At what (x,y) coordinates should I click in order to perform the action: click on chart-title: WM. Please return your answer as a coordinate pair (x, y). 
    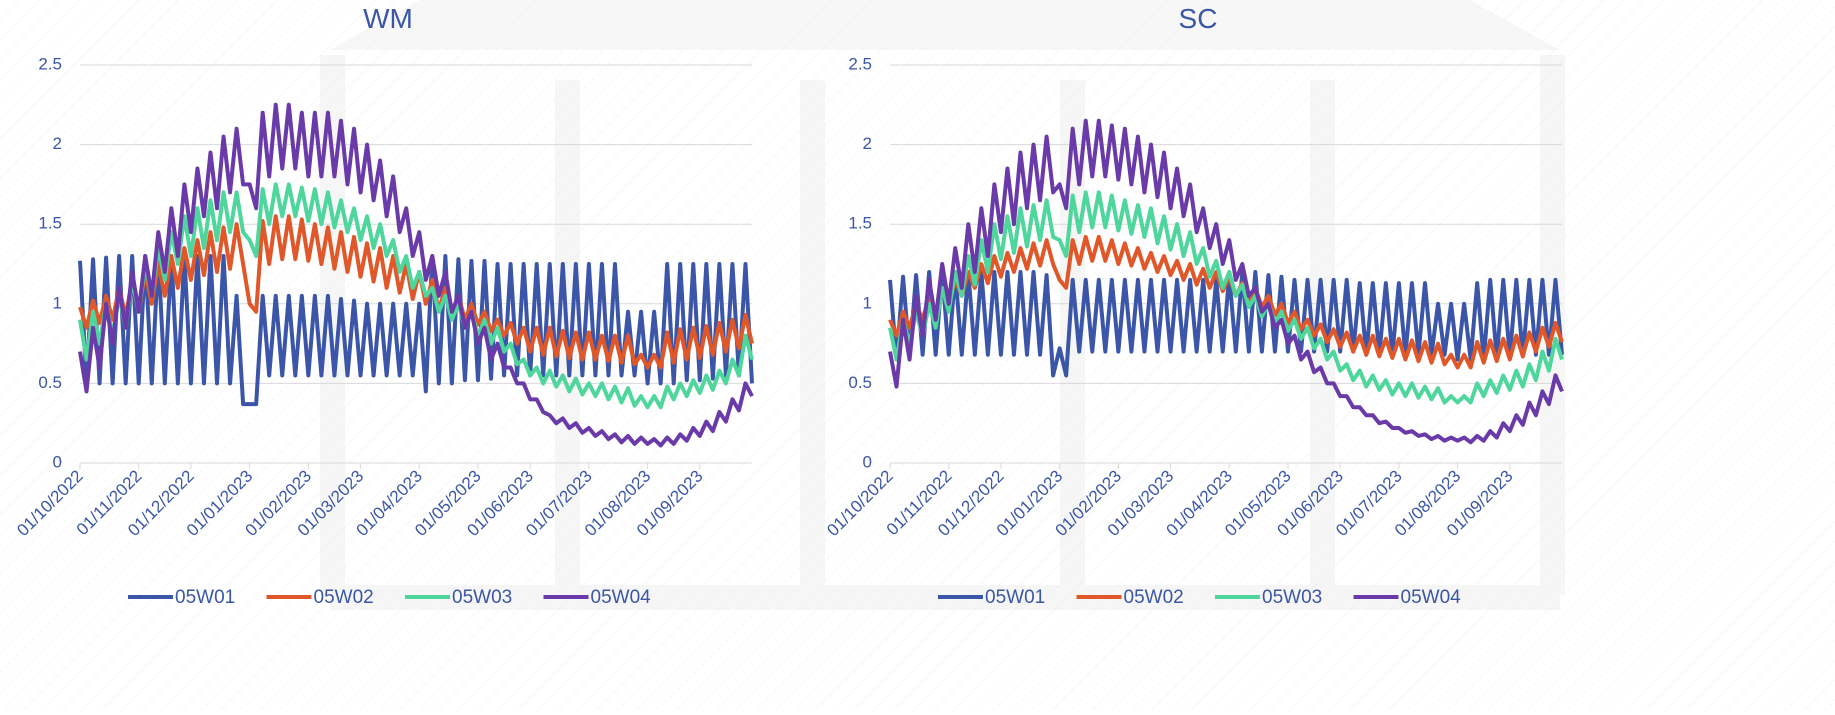
    Looking at the image, I should click on (388, 18).